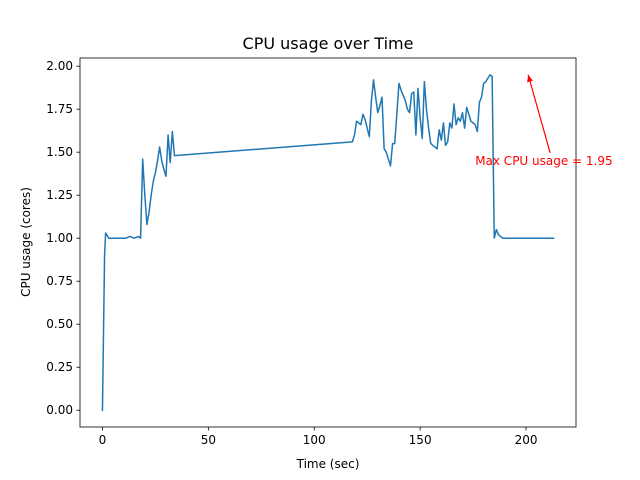  Describe the element at coordinates (59, 152) in the screenshot. I see `y-tick-label: 1.50` at that location.